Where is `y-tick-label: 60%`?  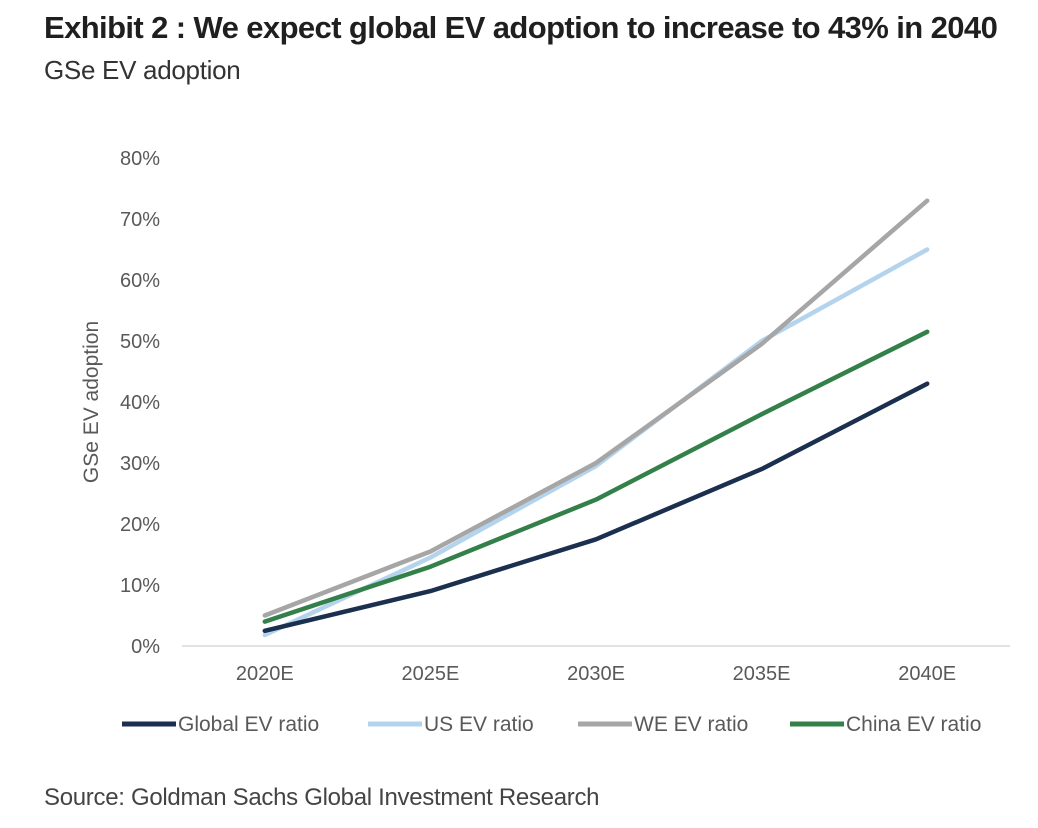 y-tick-label: 60% is located at coordinates (140, 281).